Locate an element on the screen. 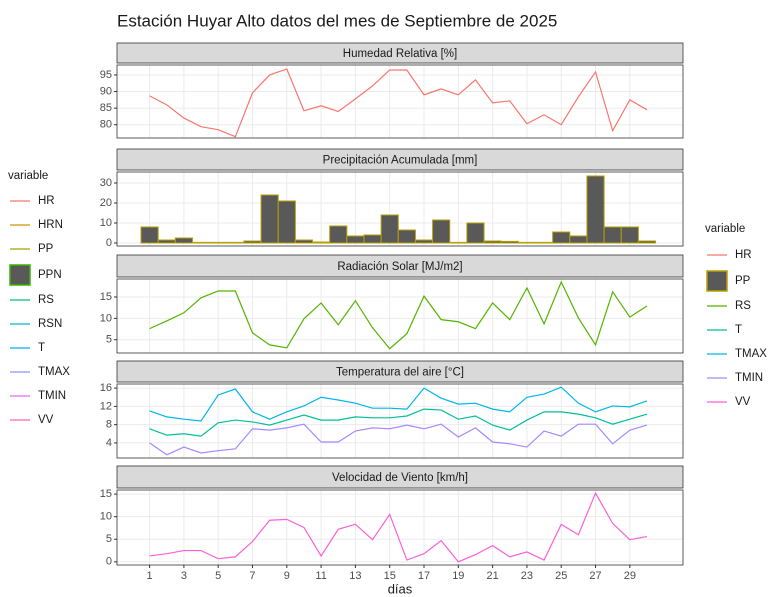 This screenshot has width=772, height=597. legend-label: TMAX is located at coordinates (751, 354).